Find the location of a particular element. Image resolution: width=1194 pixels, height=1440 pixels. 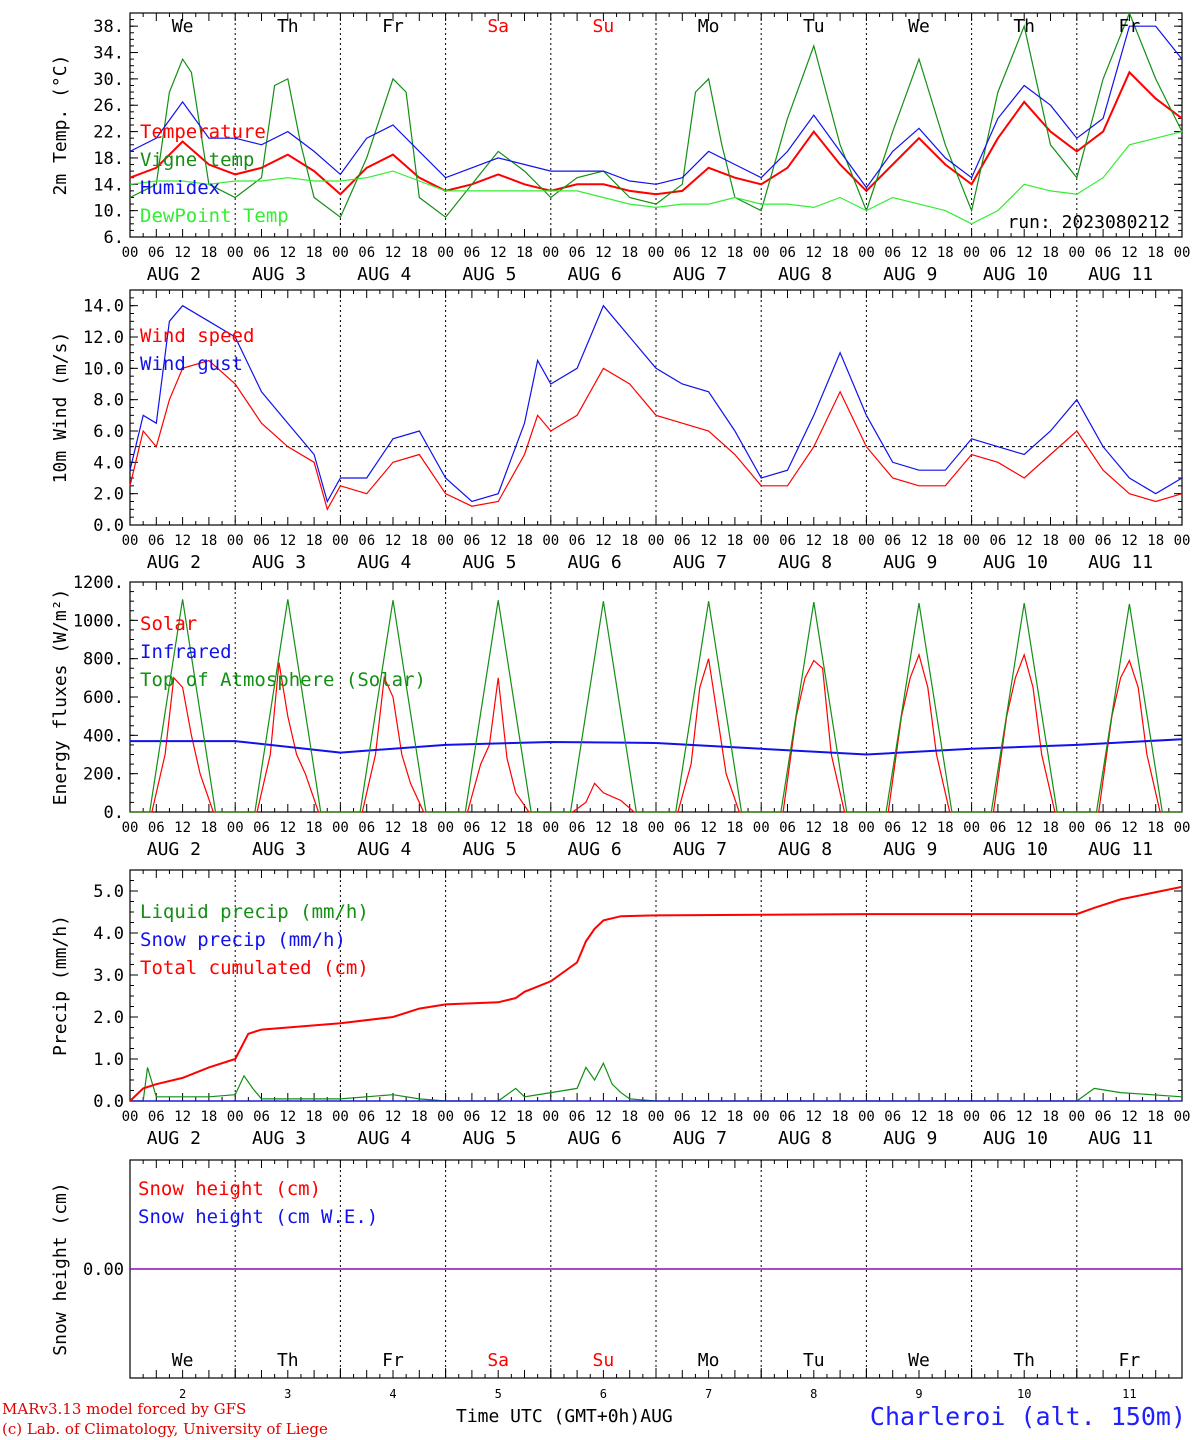

weekday-label-bottom: Fr is located at coordinates (1130, 1360).